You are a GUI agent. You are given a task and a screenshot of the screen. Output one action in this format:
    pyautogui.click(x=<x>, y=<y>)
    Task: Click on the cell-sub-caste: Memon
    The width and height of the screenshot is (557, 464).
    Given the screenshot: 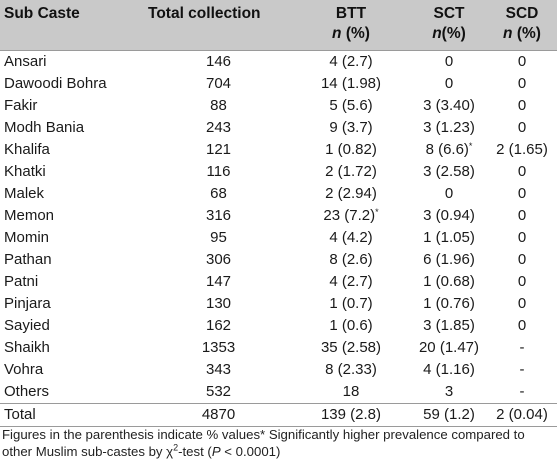 What is the action you would take?
    pyautogui.click(x=29, y=215)
    